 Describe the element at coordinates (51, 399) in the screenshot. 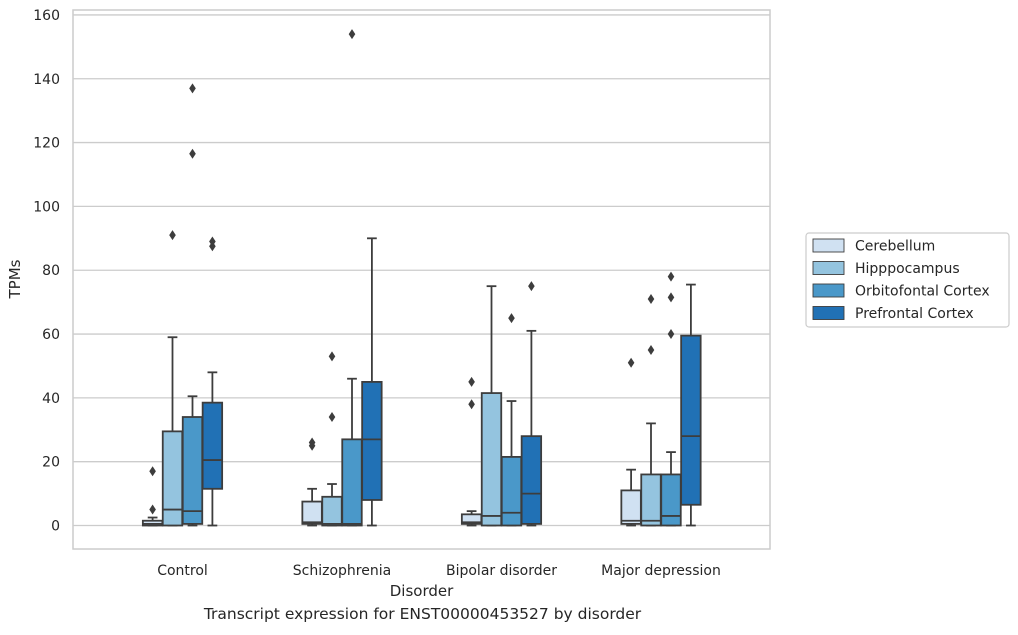

I see `y-tick-label: 40` at that location.